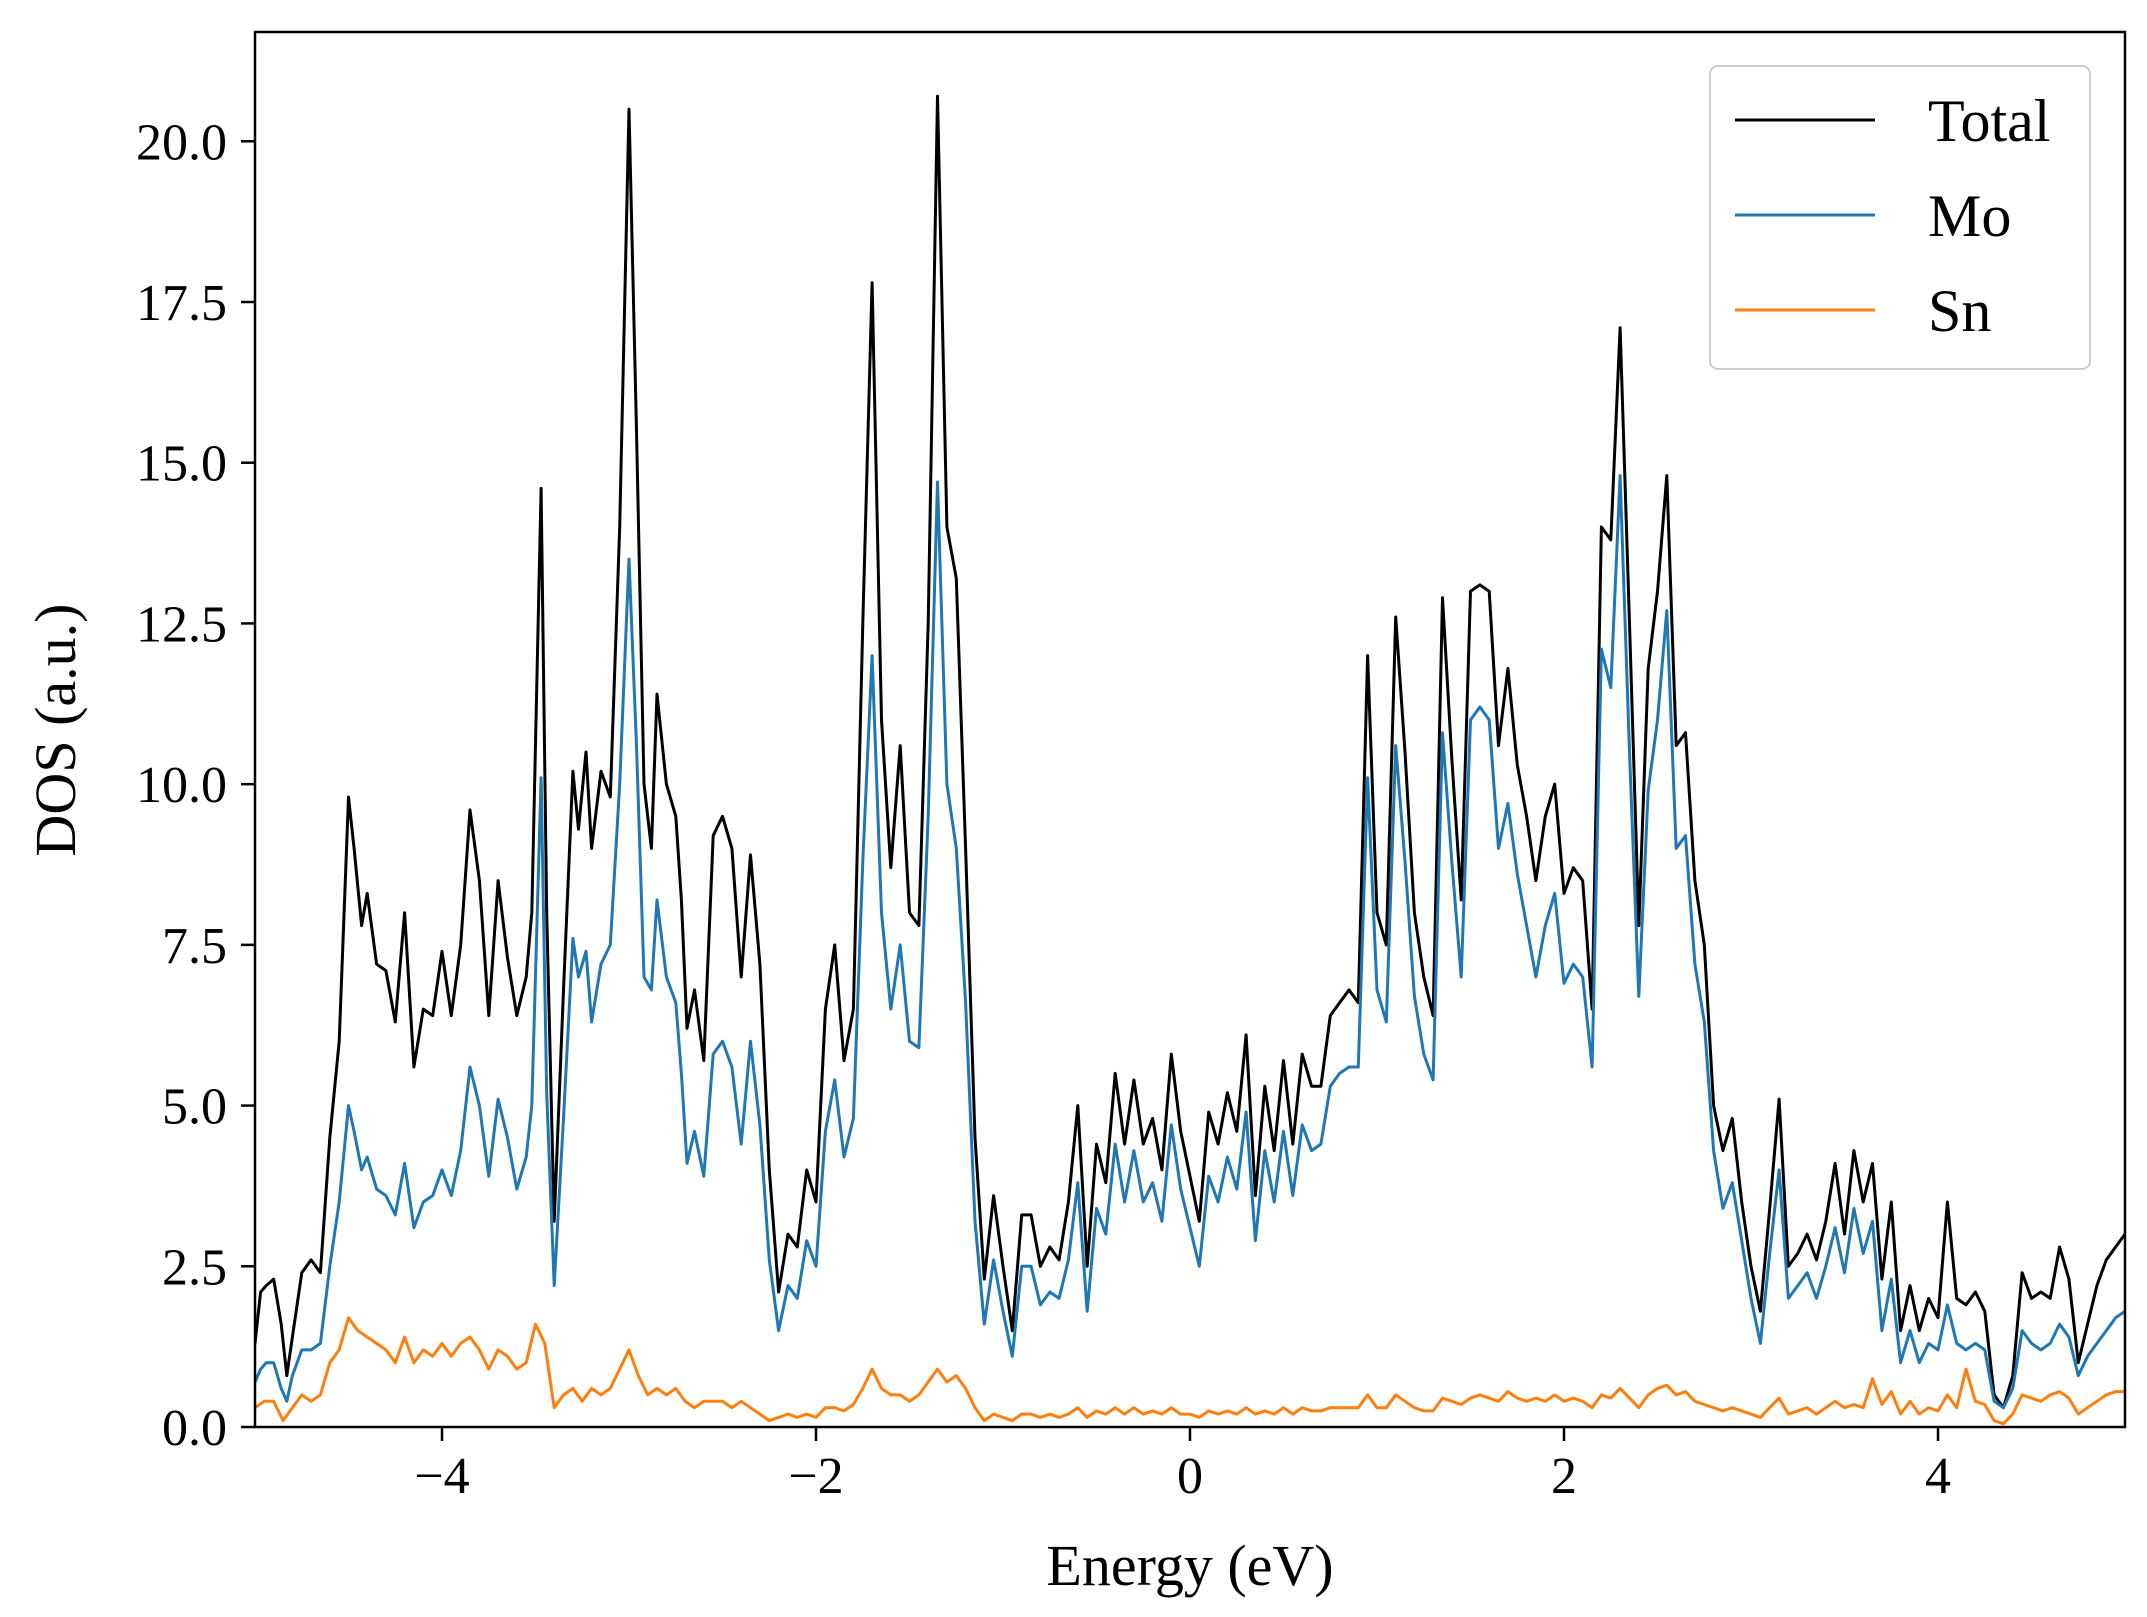 Image resolution: width=2147 pixels, height=1617 pixels. I want to click on y-tick-label: 10.0, so click(181, 785).